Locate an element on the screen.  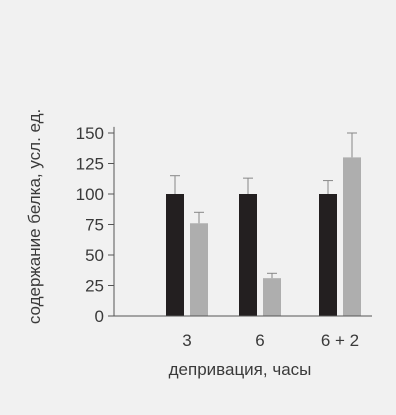
y-tick-label: 25 is located at coordinates (94, 286).